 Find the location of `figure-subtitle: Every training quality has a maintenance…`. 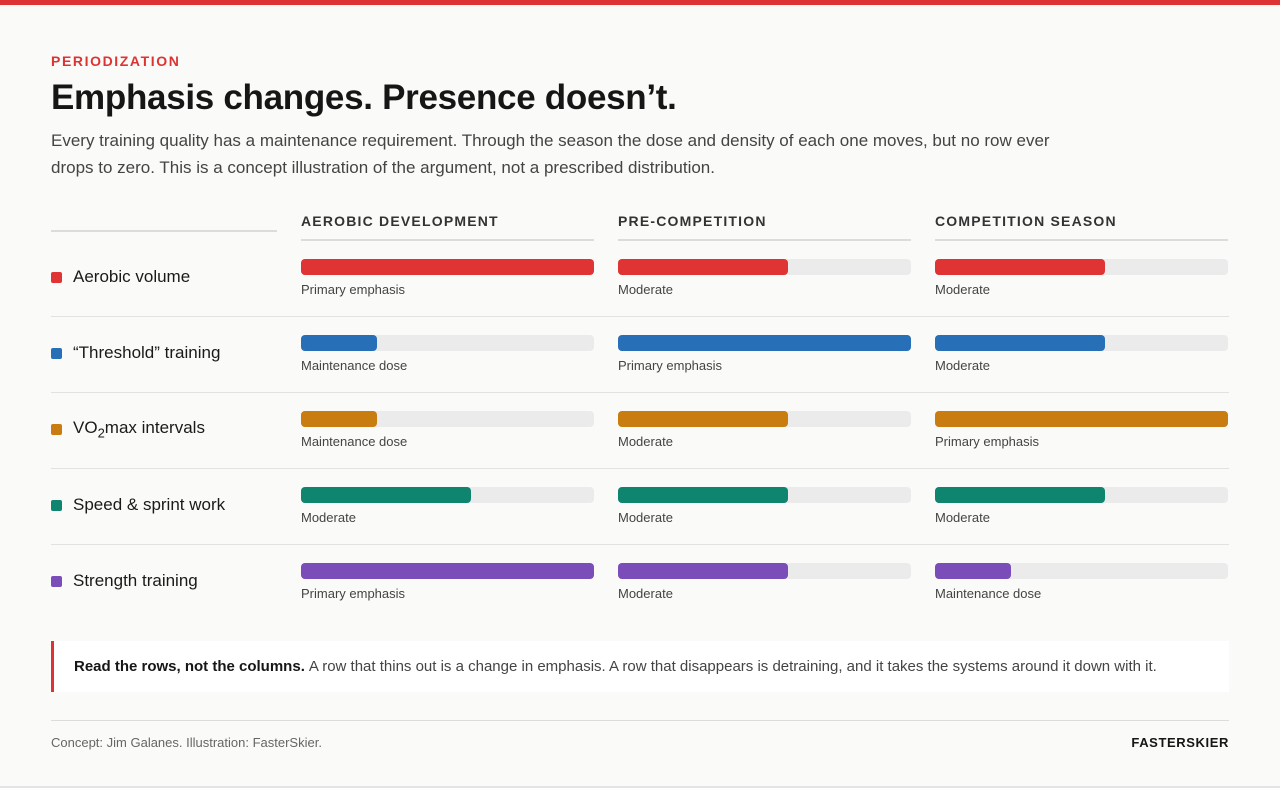

figure-subtitle: Every training quality has a maintenance… is located at coordinates (550, 154).